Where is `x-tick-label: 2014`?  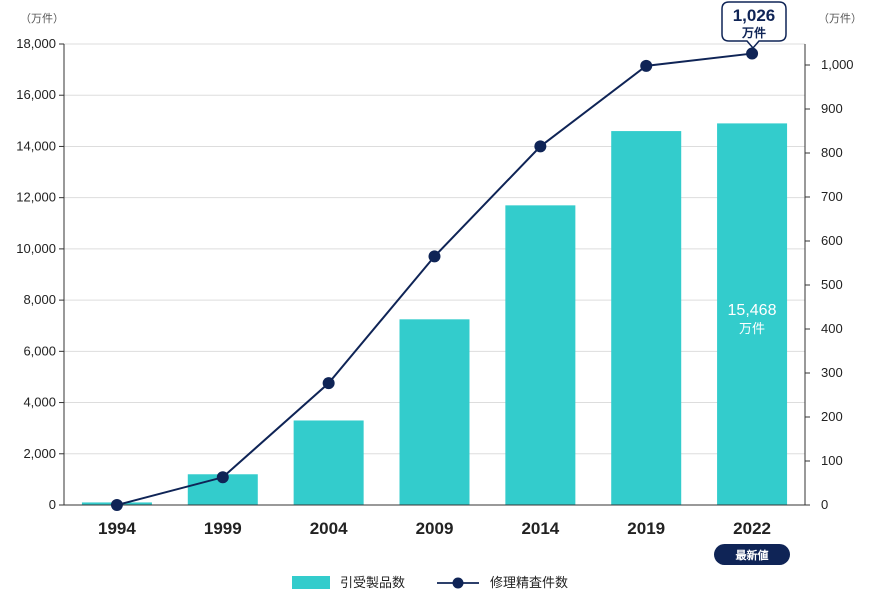
x-tick-label: 2014 is located at coordinates (540, 528).